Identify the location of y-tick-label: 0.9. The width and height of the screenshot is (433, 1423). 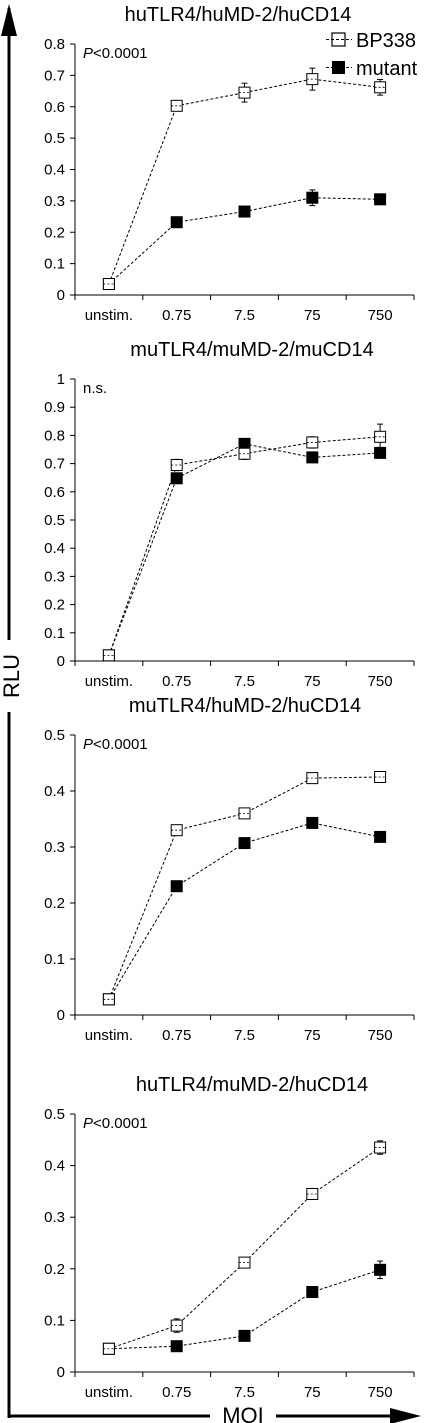
(54, 407).